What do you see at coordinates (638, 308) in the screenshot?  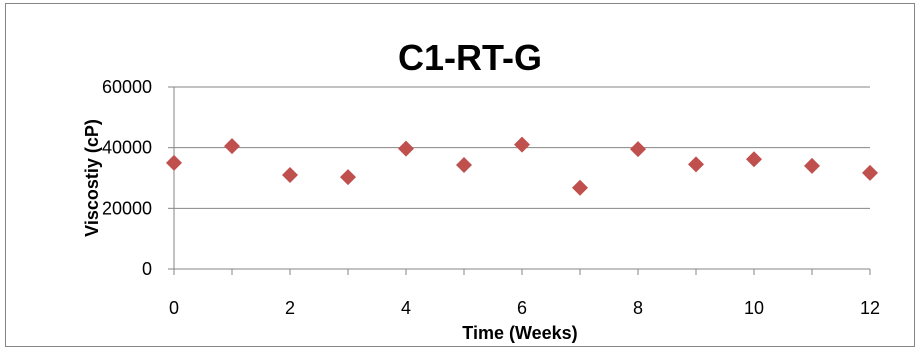 I see `x-tick-label: 8` at bounding box center [638, 308].